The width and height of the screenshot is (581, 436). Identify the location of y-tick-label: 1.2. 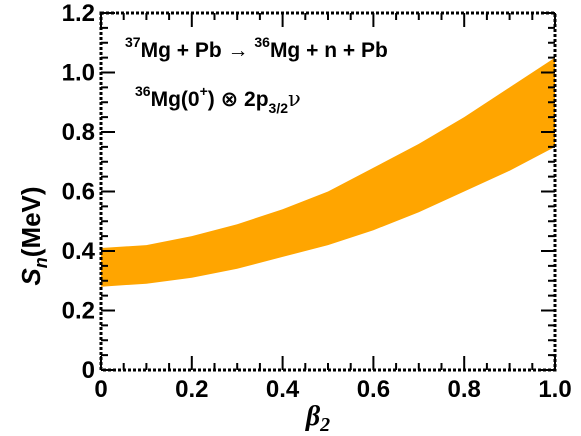
(78, 13).